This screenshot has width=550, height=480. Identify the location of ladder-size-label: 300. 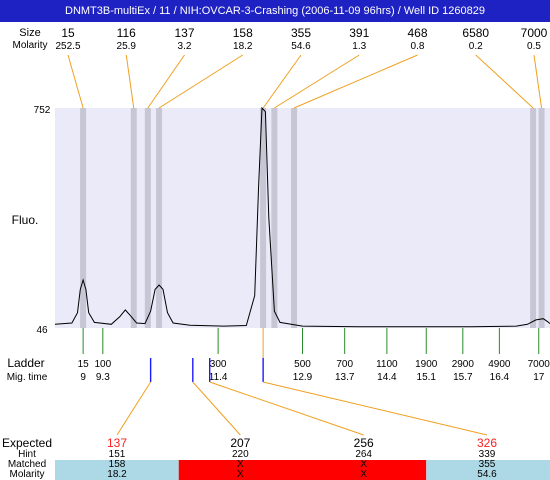
(218, 364).